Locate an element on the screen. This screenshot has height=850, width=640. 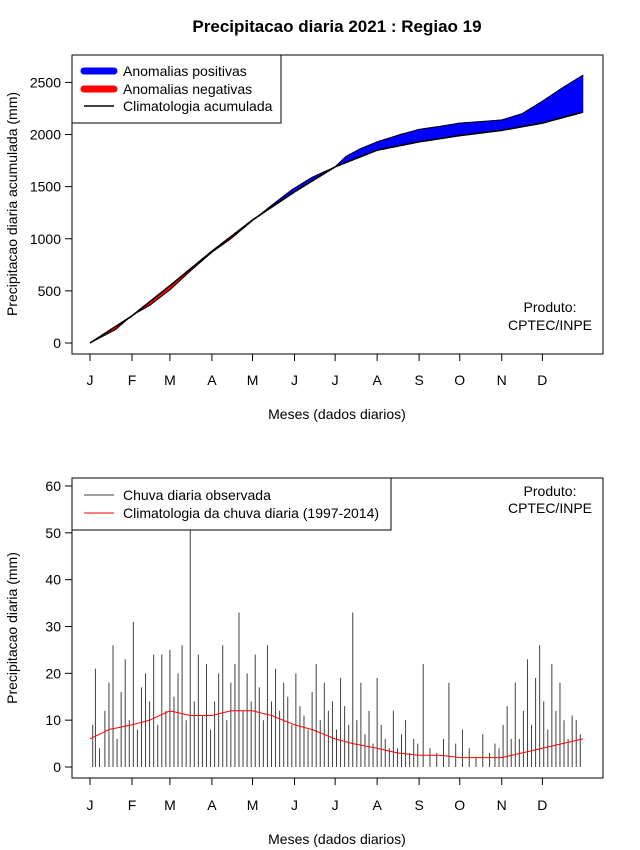
daily-climatology-line is located at coordinates (336, 734).